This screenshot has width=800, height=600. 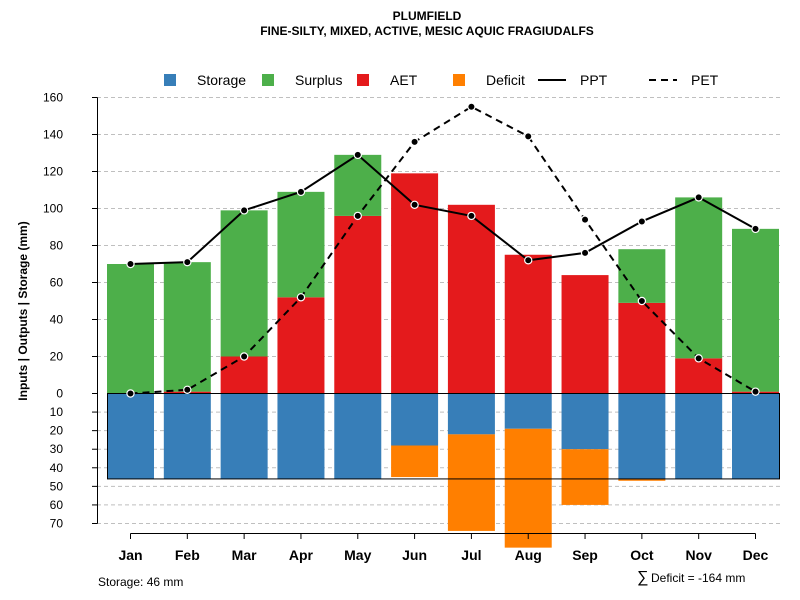 I want to click on legend-label-ppt: PPT, so click(x=594, y=80).